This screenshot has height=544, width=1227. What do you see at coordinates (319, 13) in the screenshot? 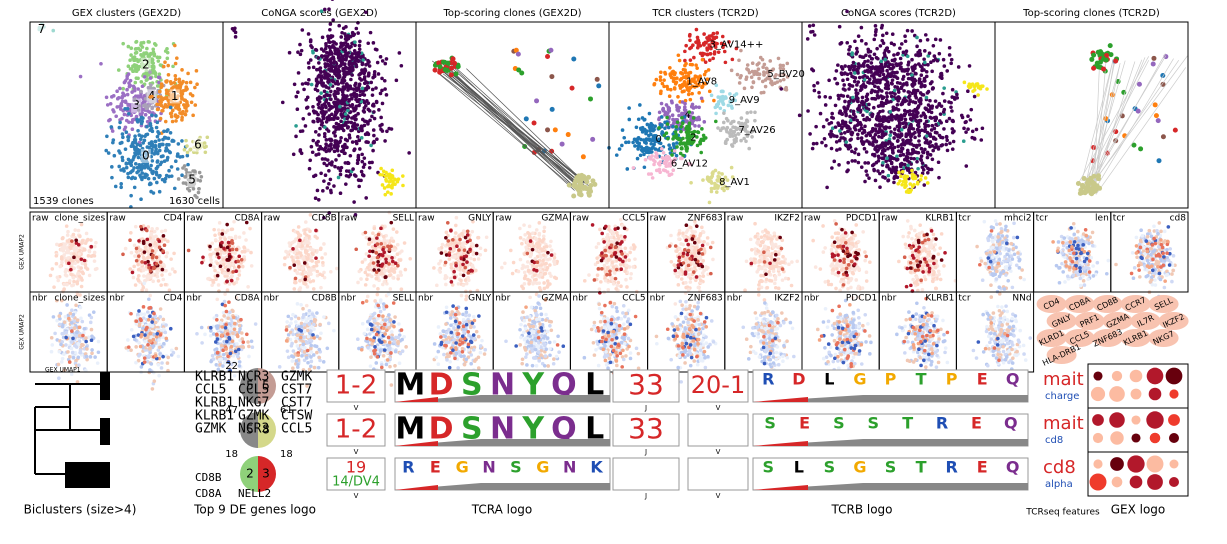
I see `panel-title: CoNGA scores (GEX2D)` at bounding box center [319, 13].